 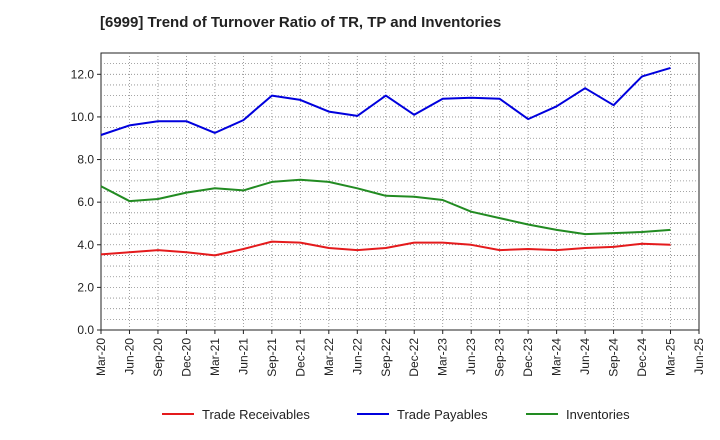 What do you see at coordinates (443, 357) in the screenshot?
I see `x-tick-label: Mar-23` at bounding box center [443, 357].